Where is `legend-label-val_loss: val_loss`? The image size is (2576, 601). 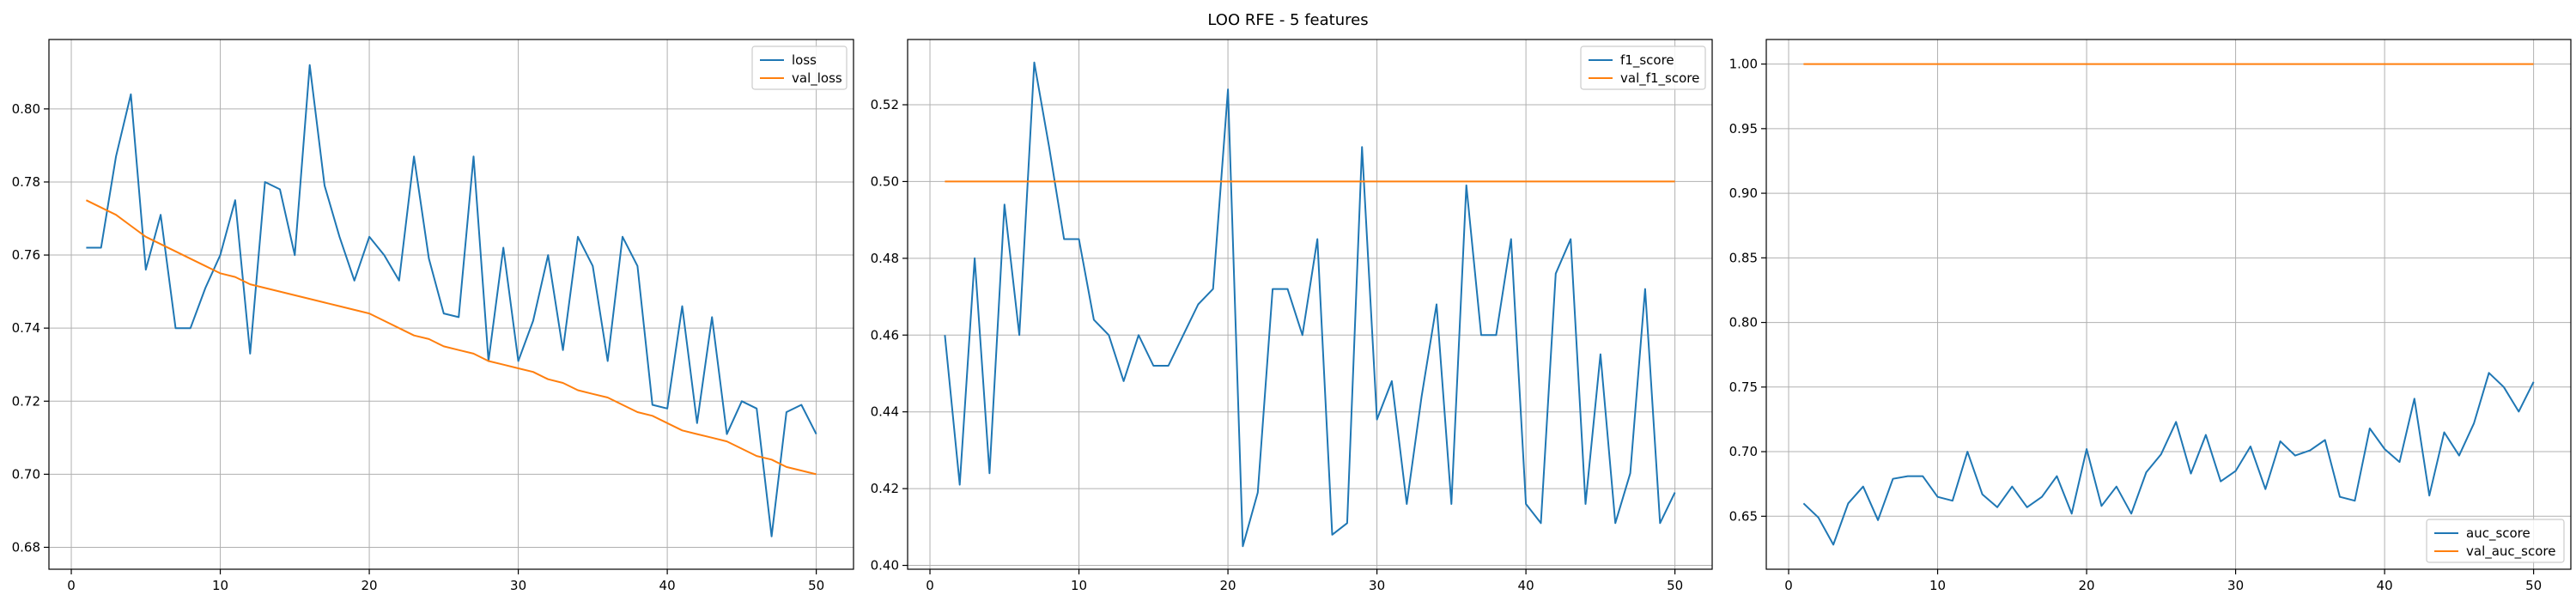
legend-label-val_loss: val_loss is located at coordinates (817, 78).